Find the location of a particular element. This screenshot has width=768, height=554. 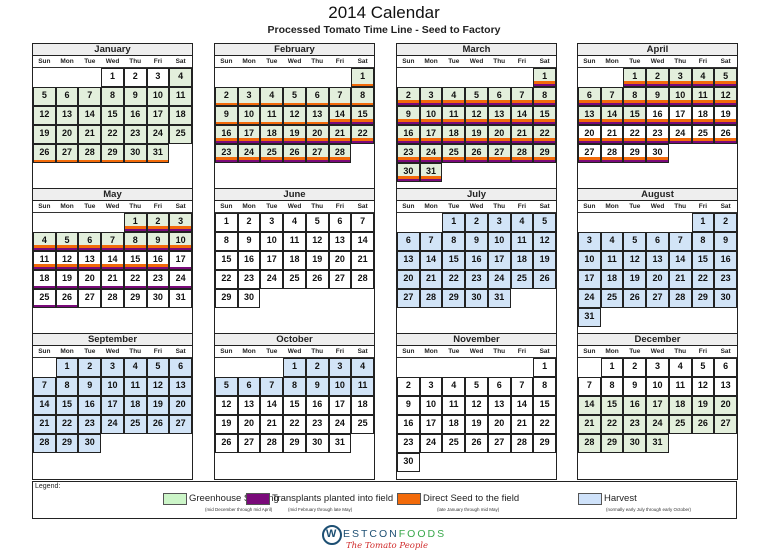

day-cell: 17 is located at coordinates (657, 405).